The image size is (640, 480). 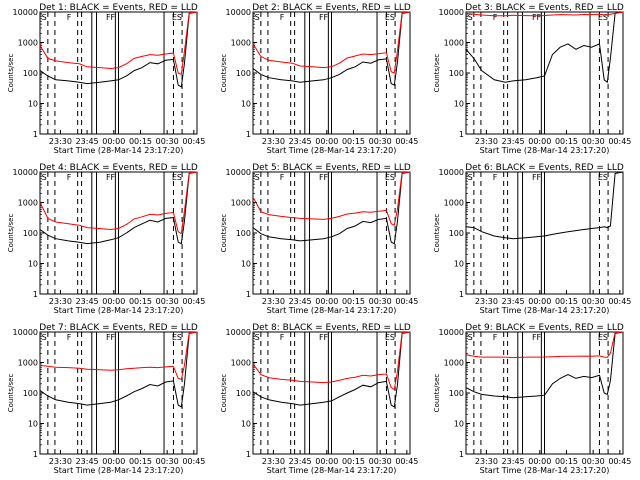 What do you see at coordinates (544, 8) in the screenshot?
I see `panel-title: Det 3: BLACK = Events, RED = LLD` at bounding box center [544, 8].